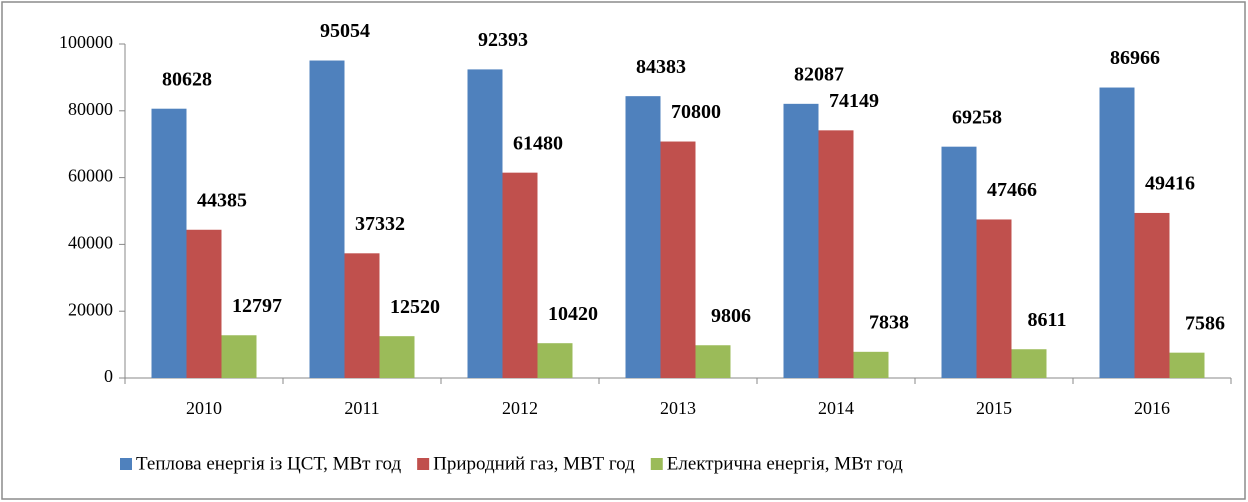 The width and height of the screenshot is (1248, 502). What do you see at coordinates (86, 42) in the screenshot?
I see `y-tick-label: 100000` at bounding box center [86, 42].